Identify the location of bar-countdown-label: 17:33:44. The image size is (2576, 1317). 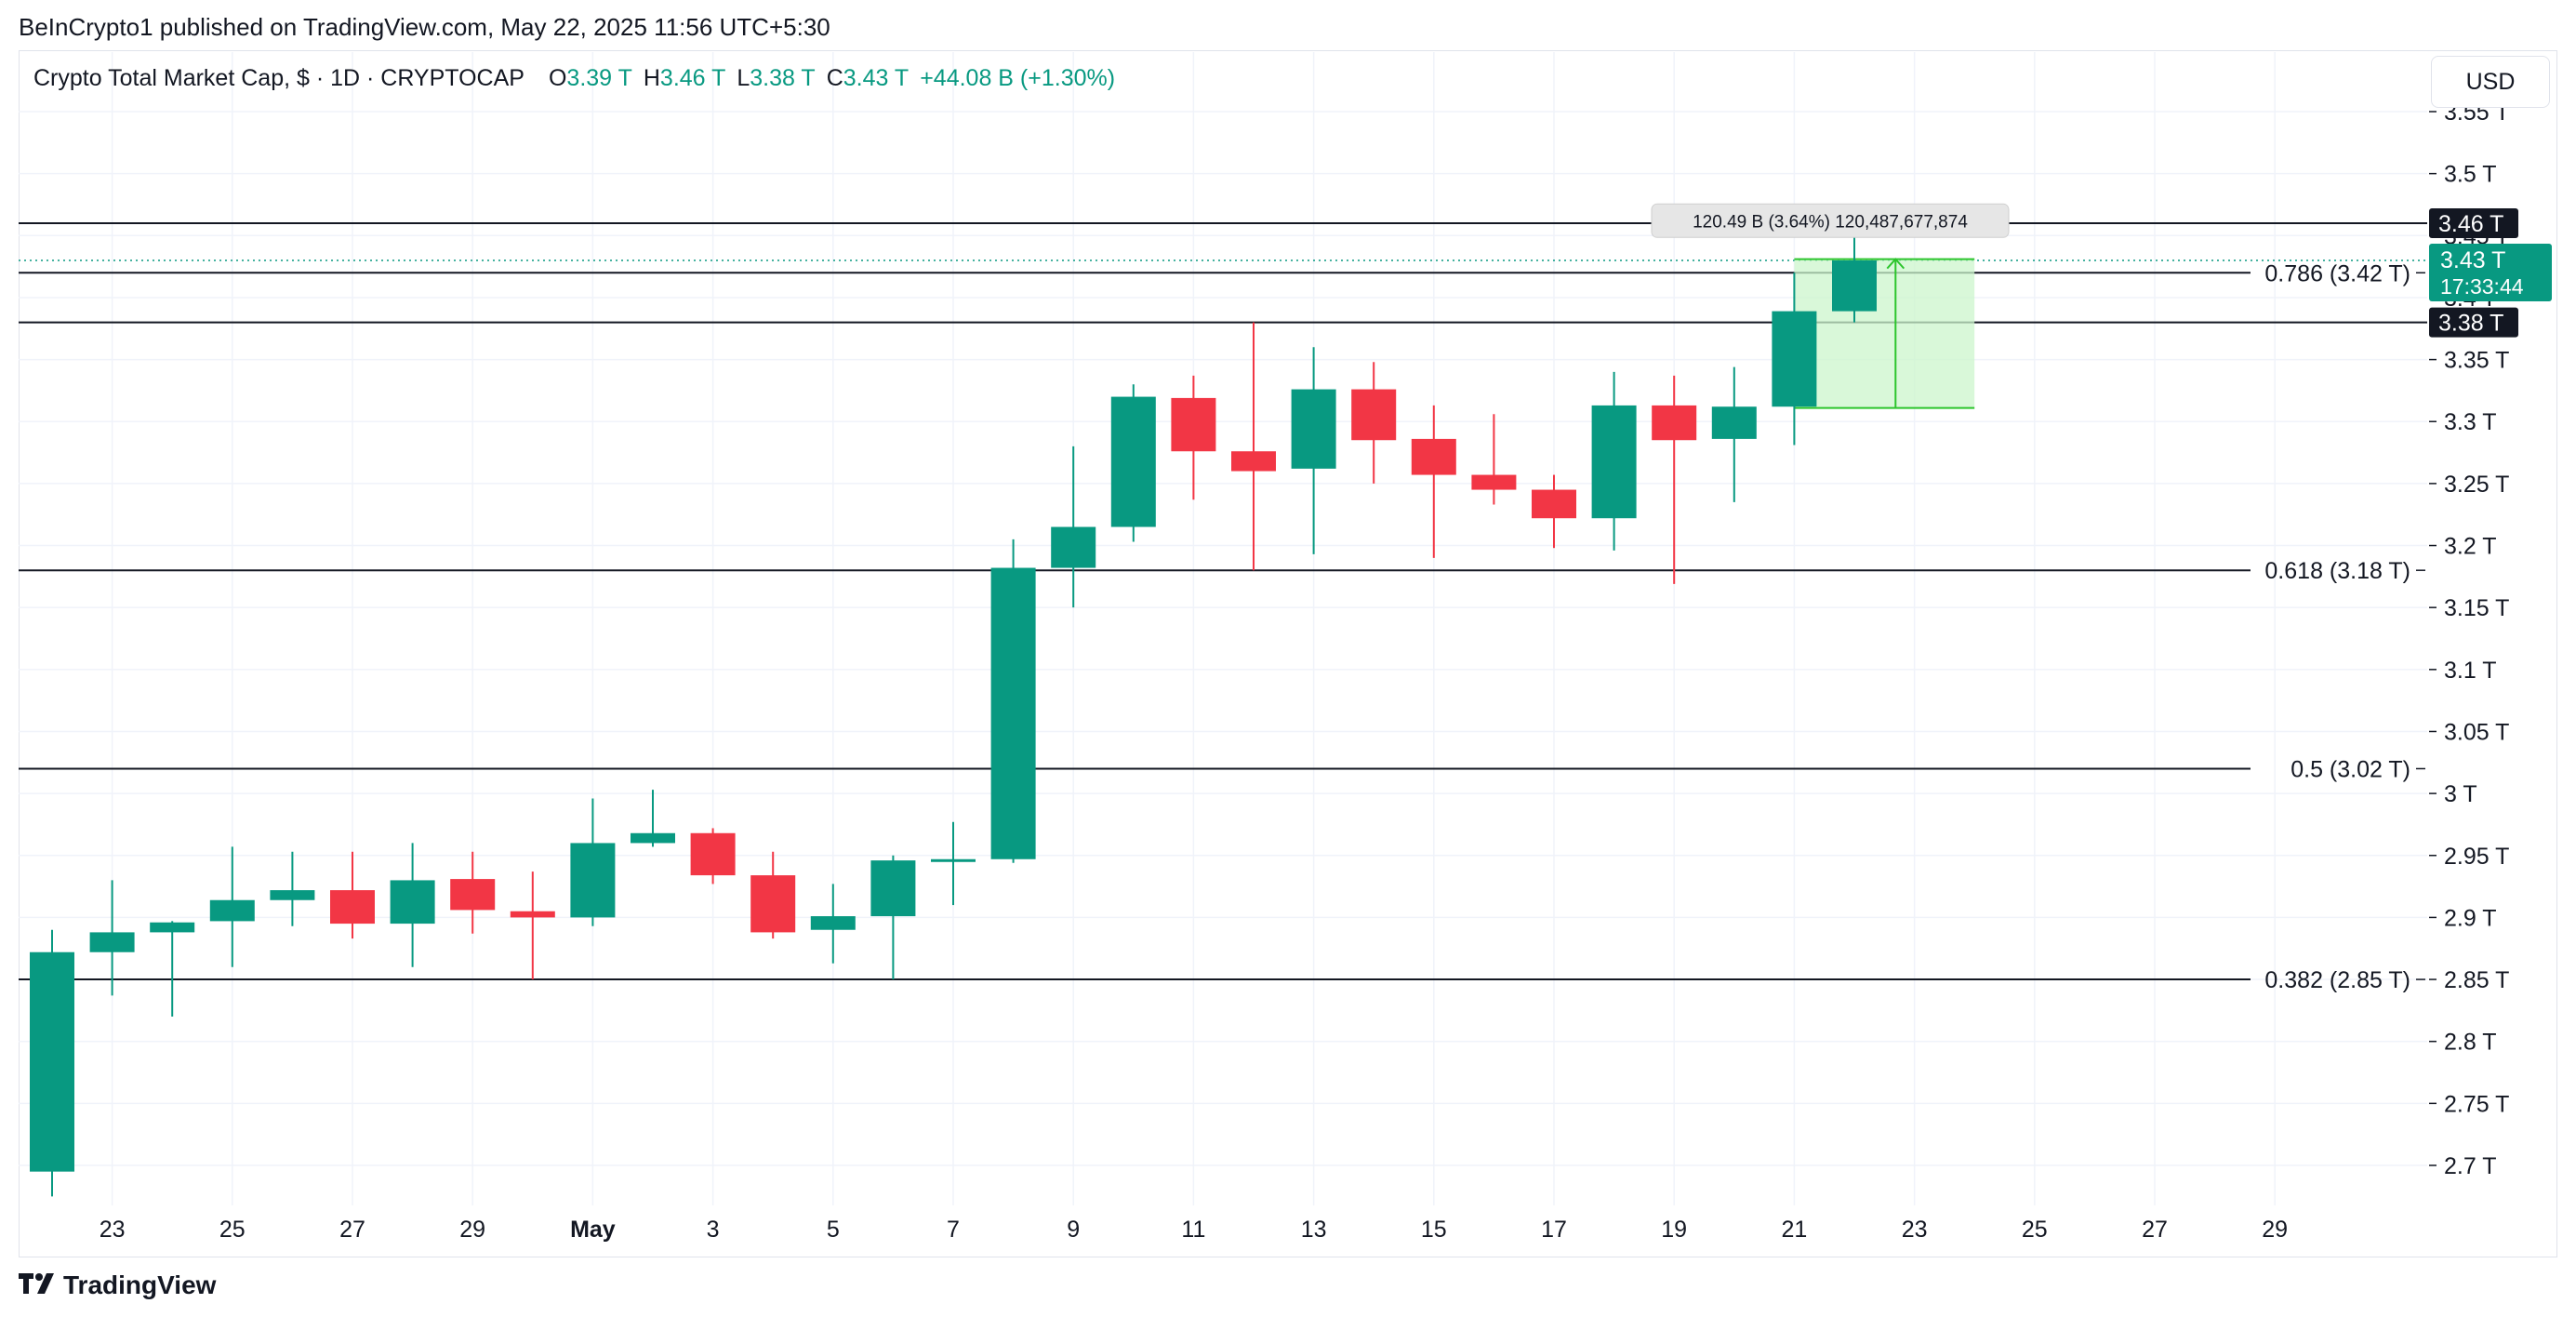
(2482, 286).